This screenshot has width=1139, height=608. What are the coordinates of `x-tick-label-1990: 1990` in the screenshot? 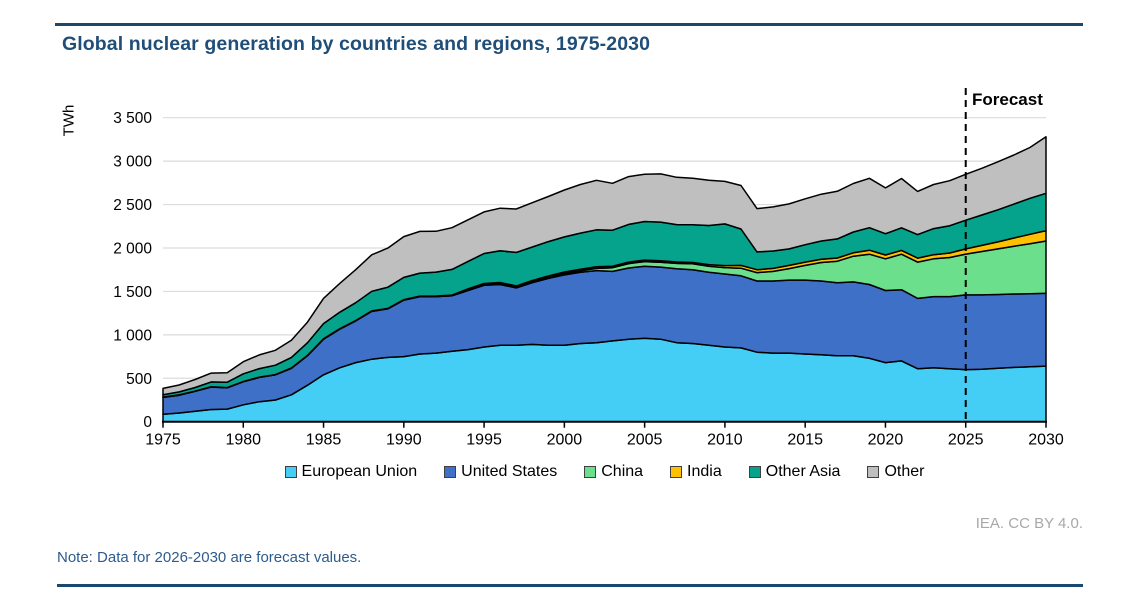 It's located at (404, 440).